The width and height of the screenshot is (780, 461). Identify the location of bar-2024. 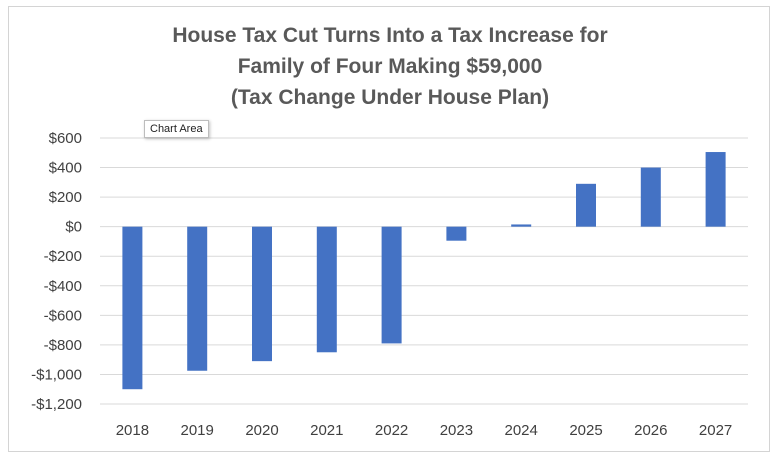
(521, 225).